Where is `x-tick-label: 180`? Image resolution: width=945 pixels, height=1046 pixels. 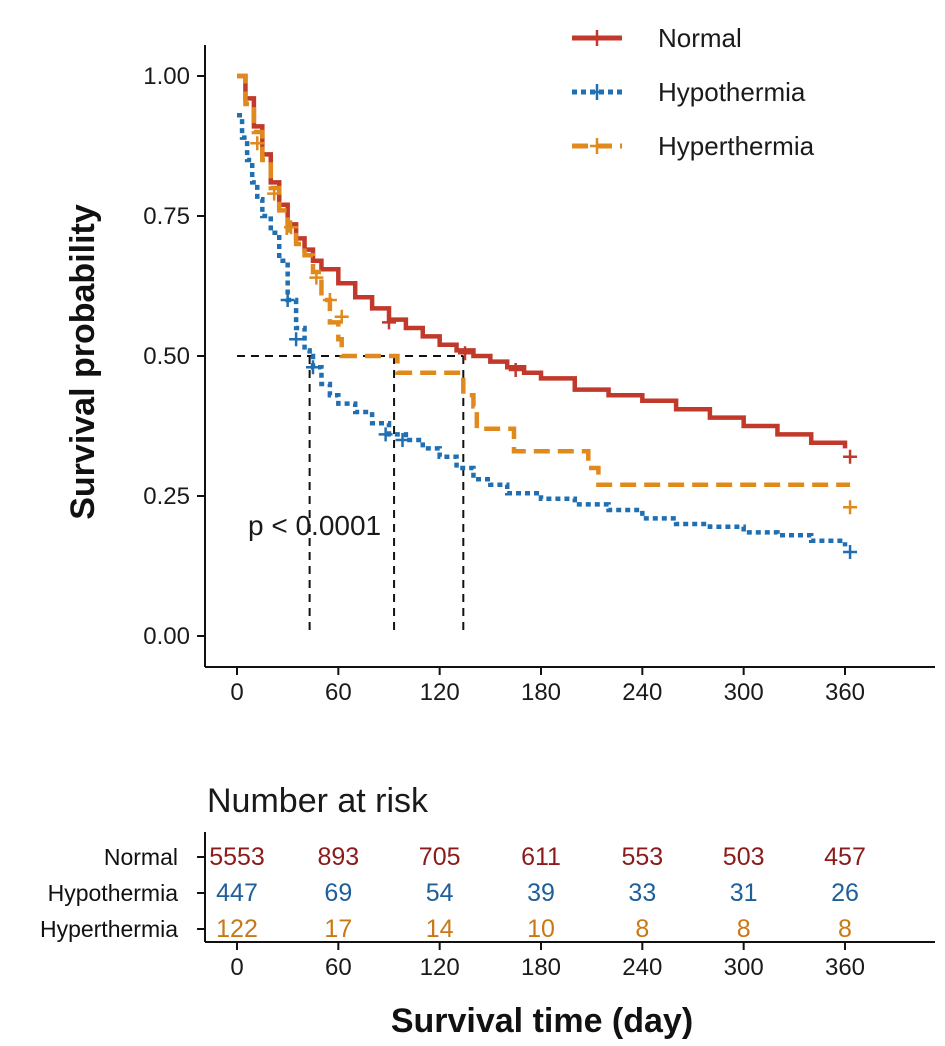
x-tick-label: 180 is located at coordinates (541, 692).